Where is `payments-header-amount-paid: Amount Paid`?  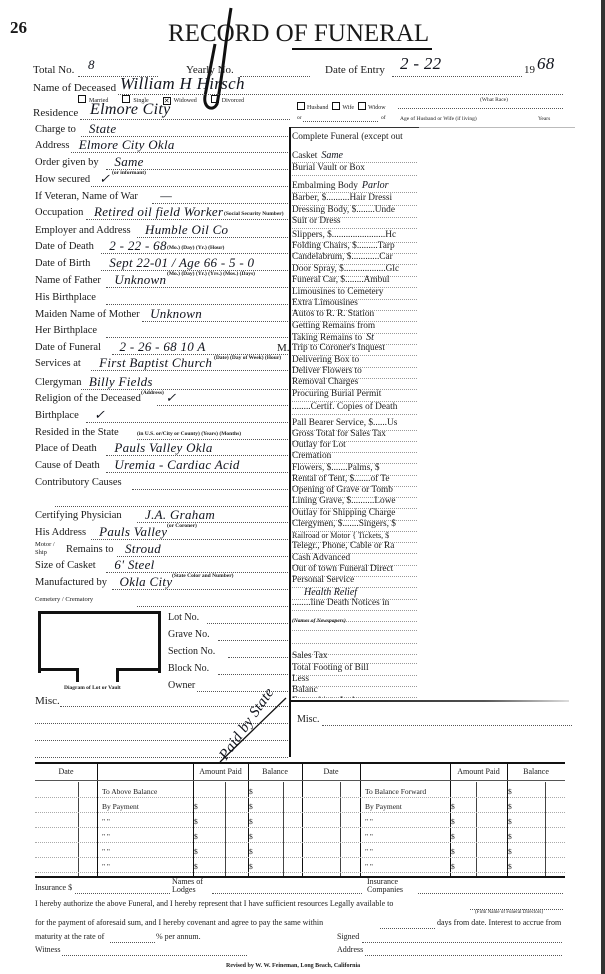
payments-header-amount-paid: Amount Paid is located at coordinates (478, 771).